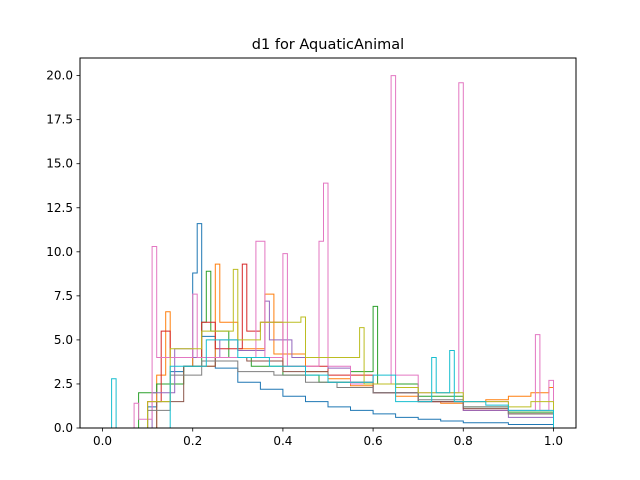 Image resolution: width=640 pixels, height=480 pixels. Describe the element at coordinates (59, 76) in the screenshot. I see `y-tick-label: 20.0` at that location.